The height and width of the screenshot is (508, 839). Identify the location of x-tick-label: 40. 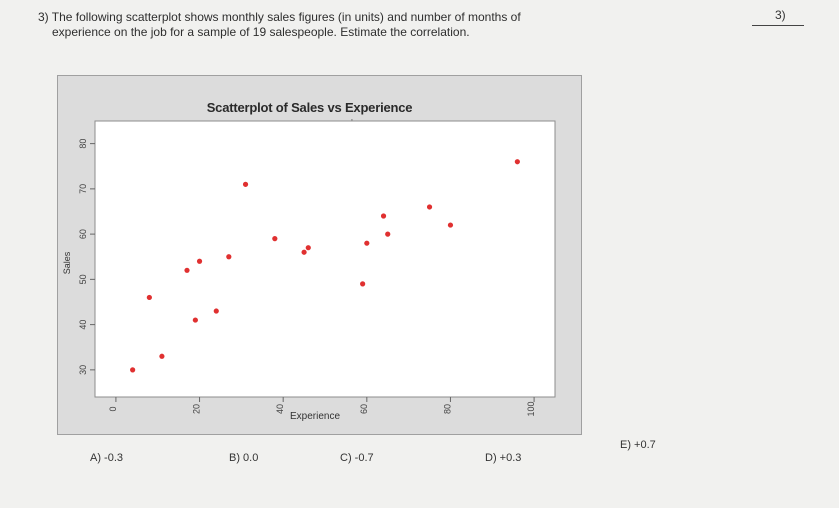
(280, 409).